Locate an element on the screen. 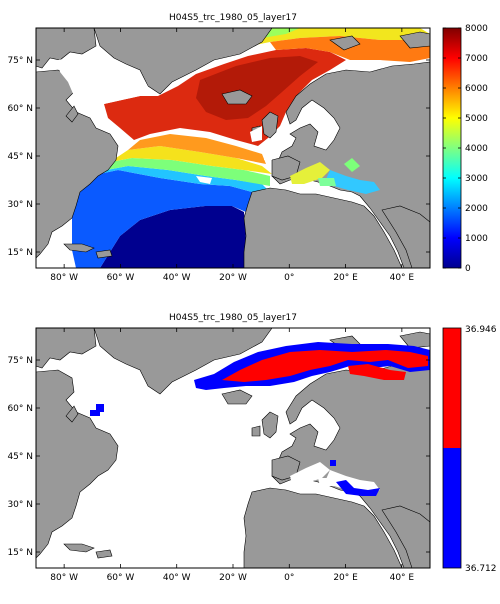  colorbar-tick-label: 1000 is located at coordinates (476, 239).